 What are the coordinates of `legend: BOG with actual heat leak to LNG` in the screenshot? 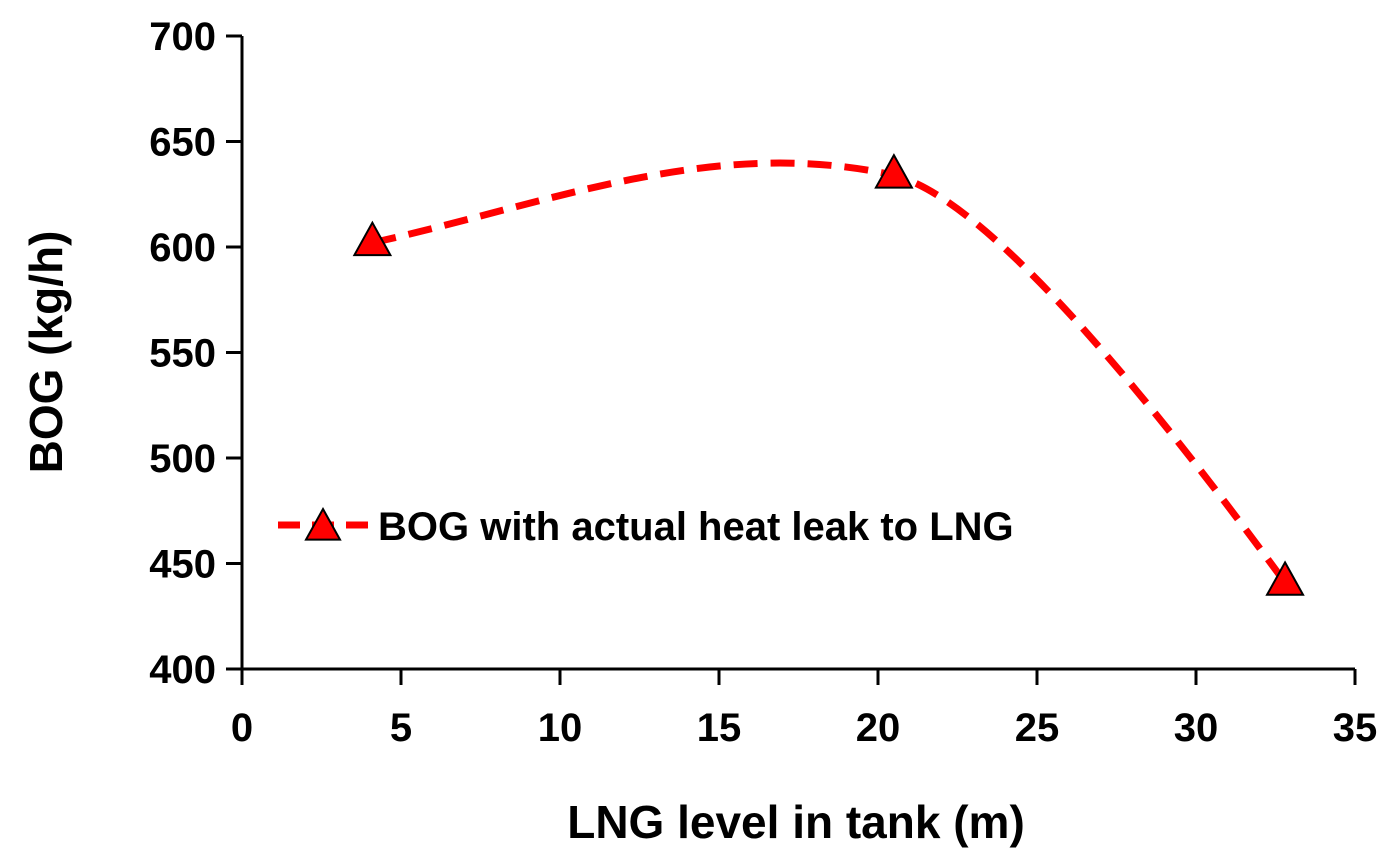 It's located at (646, 527).